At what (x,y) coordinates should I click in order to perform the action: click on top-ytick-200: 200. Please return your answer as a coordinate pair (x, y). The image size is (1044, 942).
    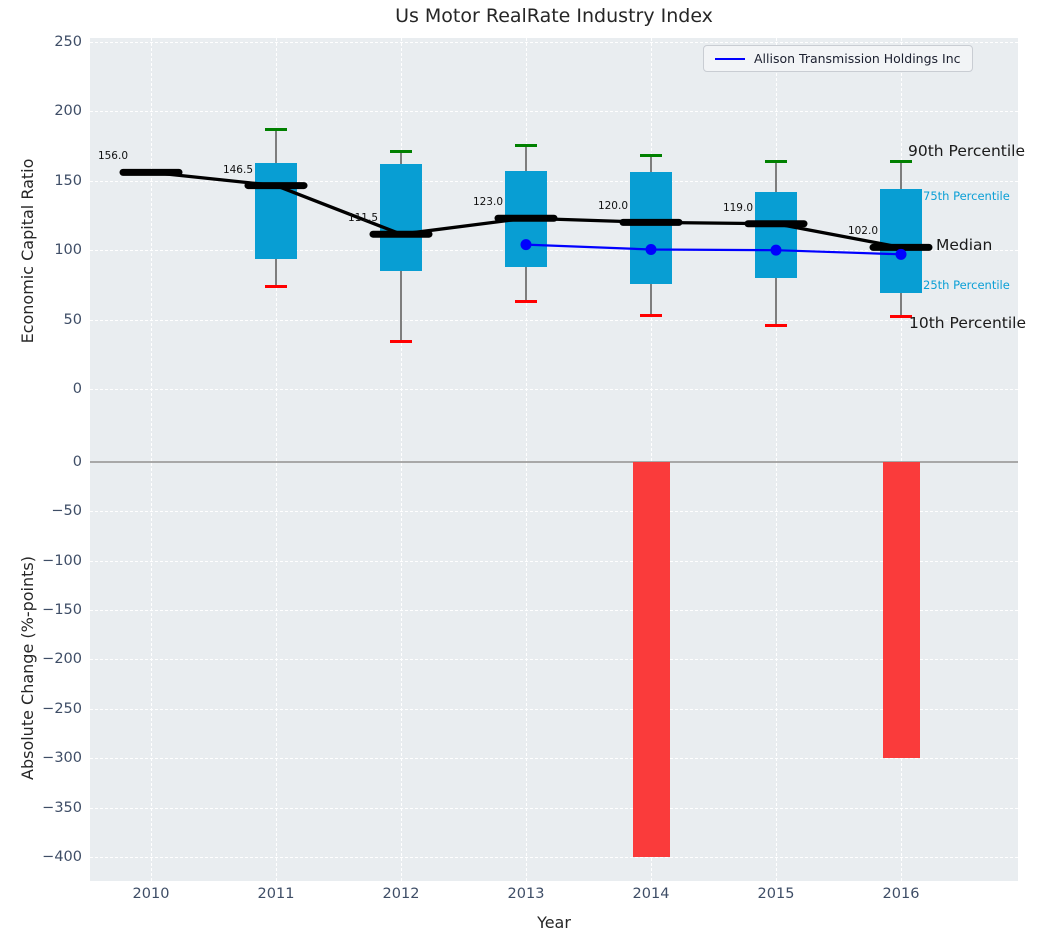
    Looking at the image, I should click on (68, 111).